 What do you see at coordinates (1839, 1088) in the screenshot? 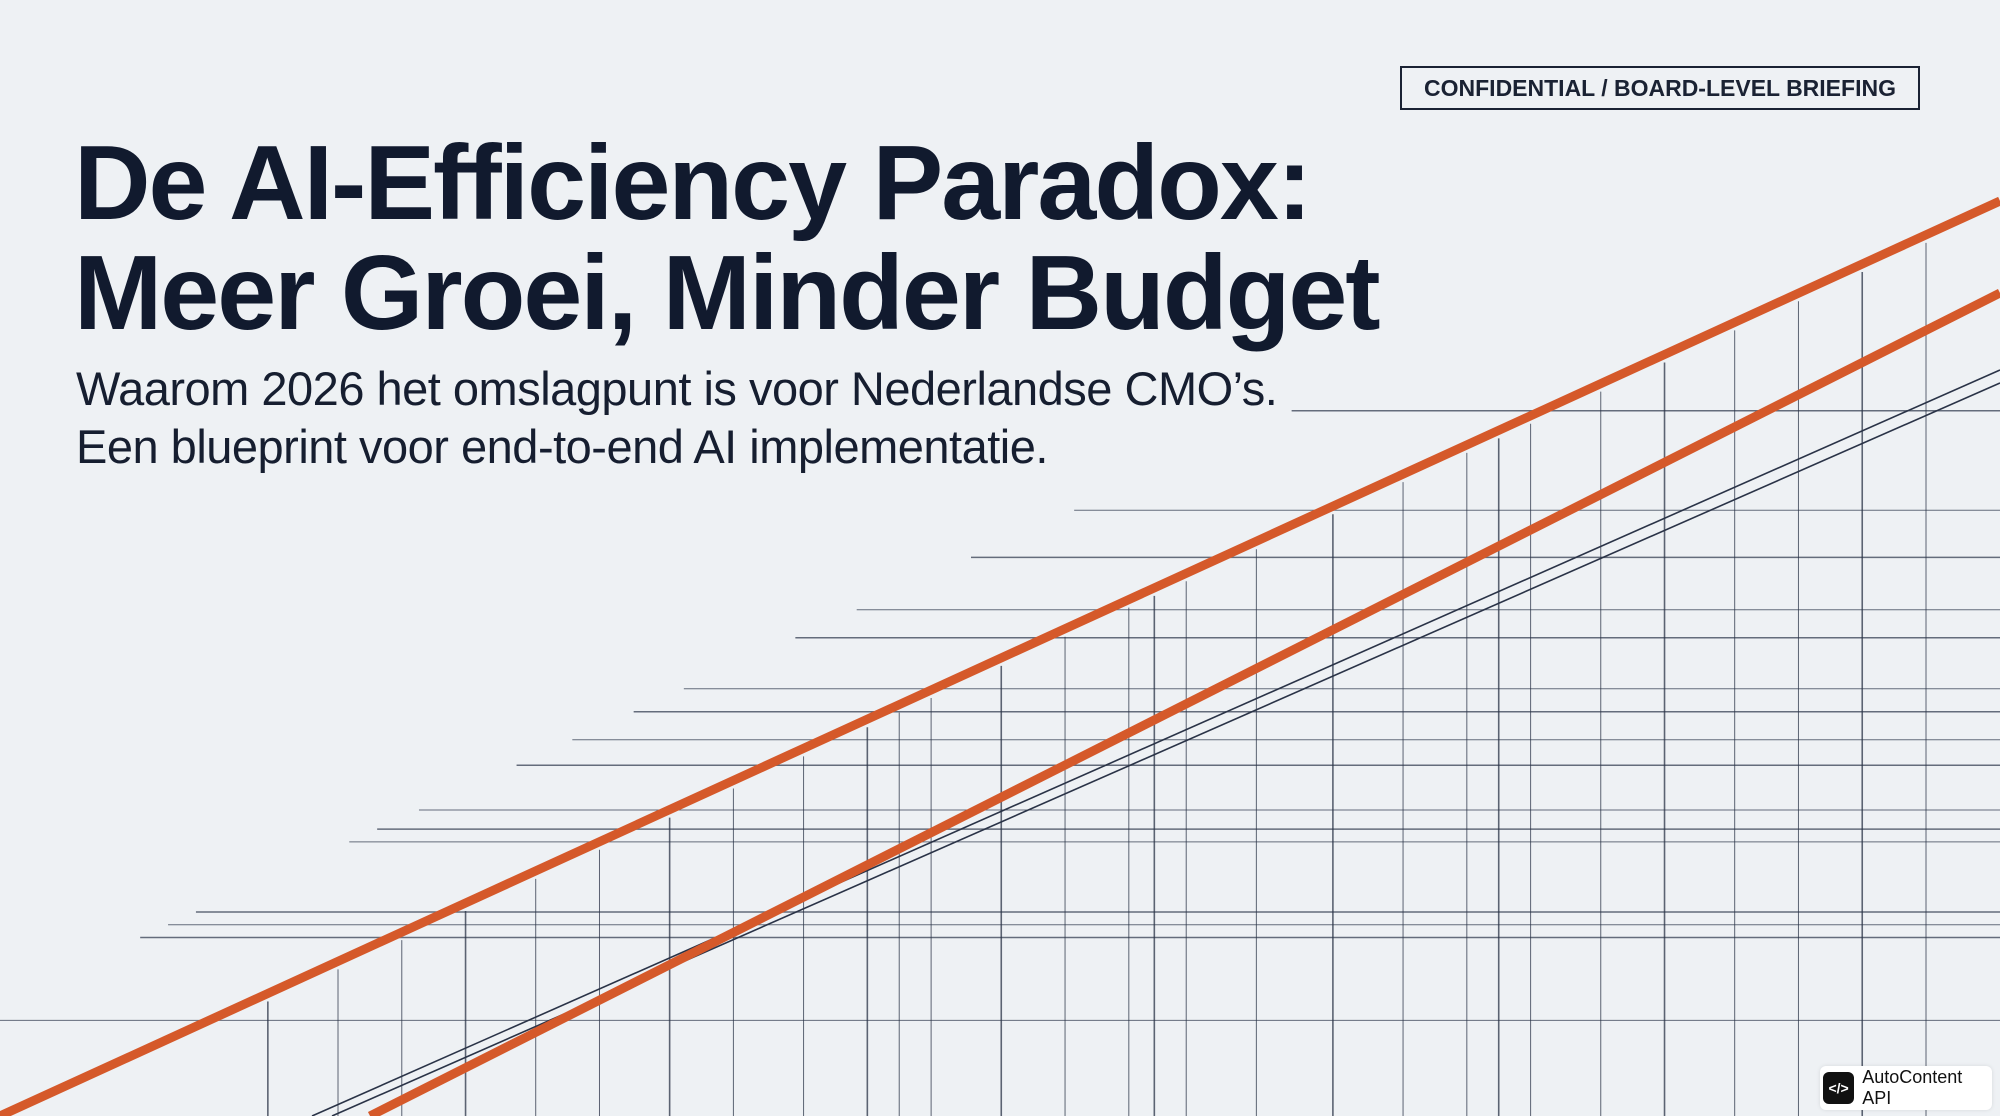
I see `watermark-icon: </>` at bounding box center [1839, 1088].